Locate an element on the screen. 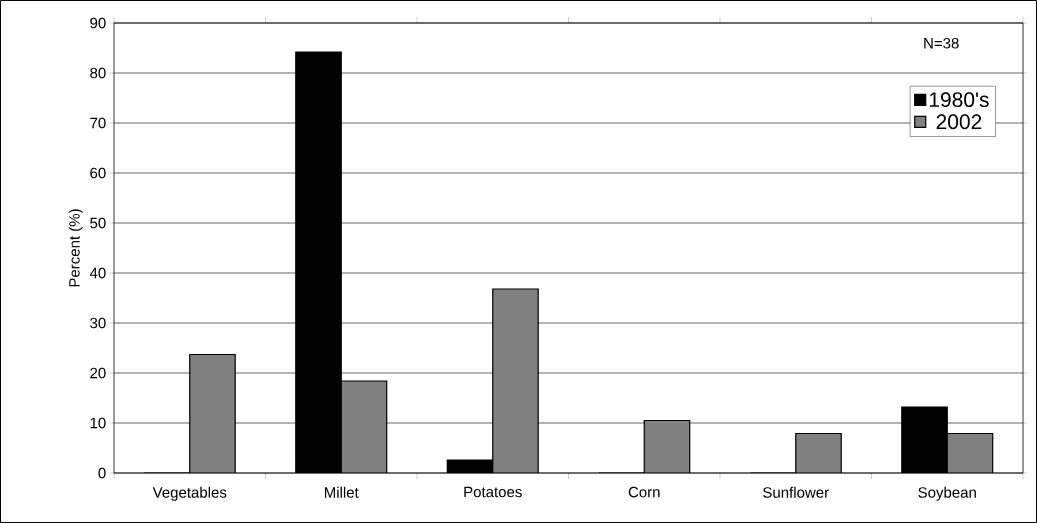 Image resolution: width=1037 pixels, height=523 pixels. y-tick-label: 50 is located at coordinates (98, 223).